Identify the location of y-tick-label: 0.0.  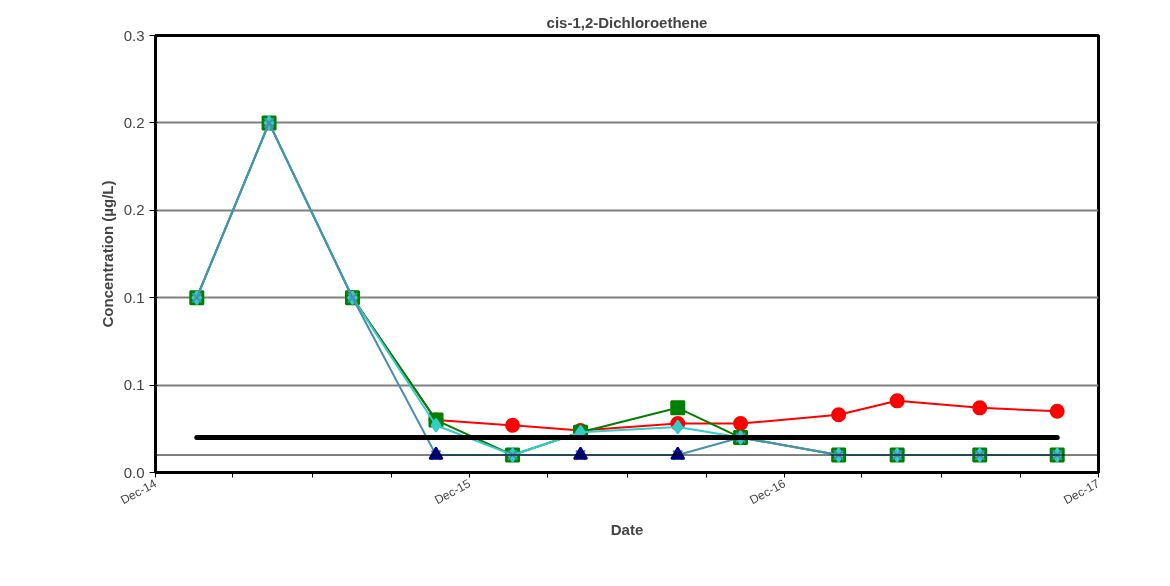
(134, 472).